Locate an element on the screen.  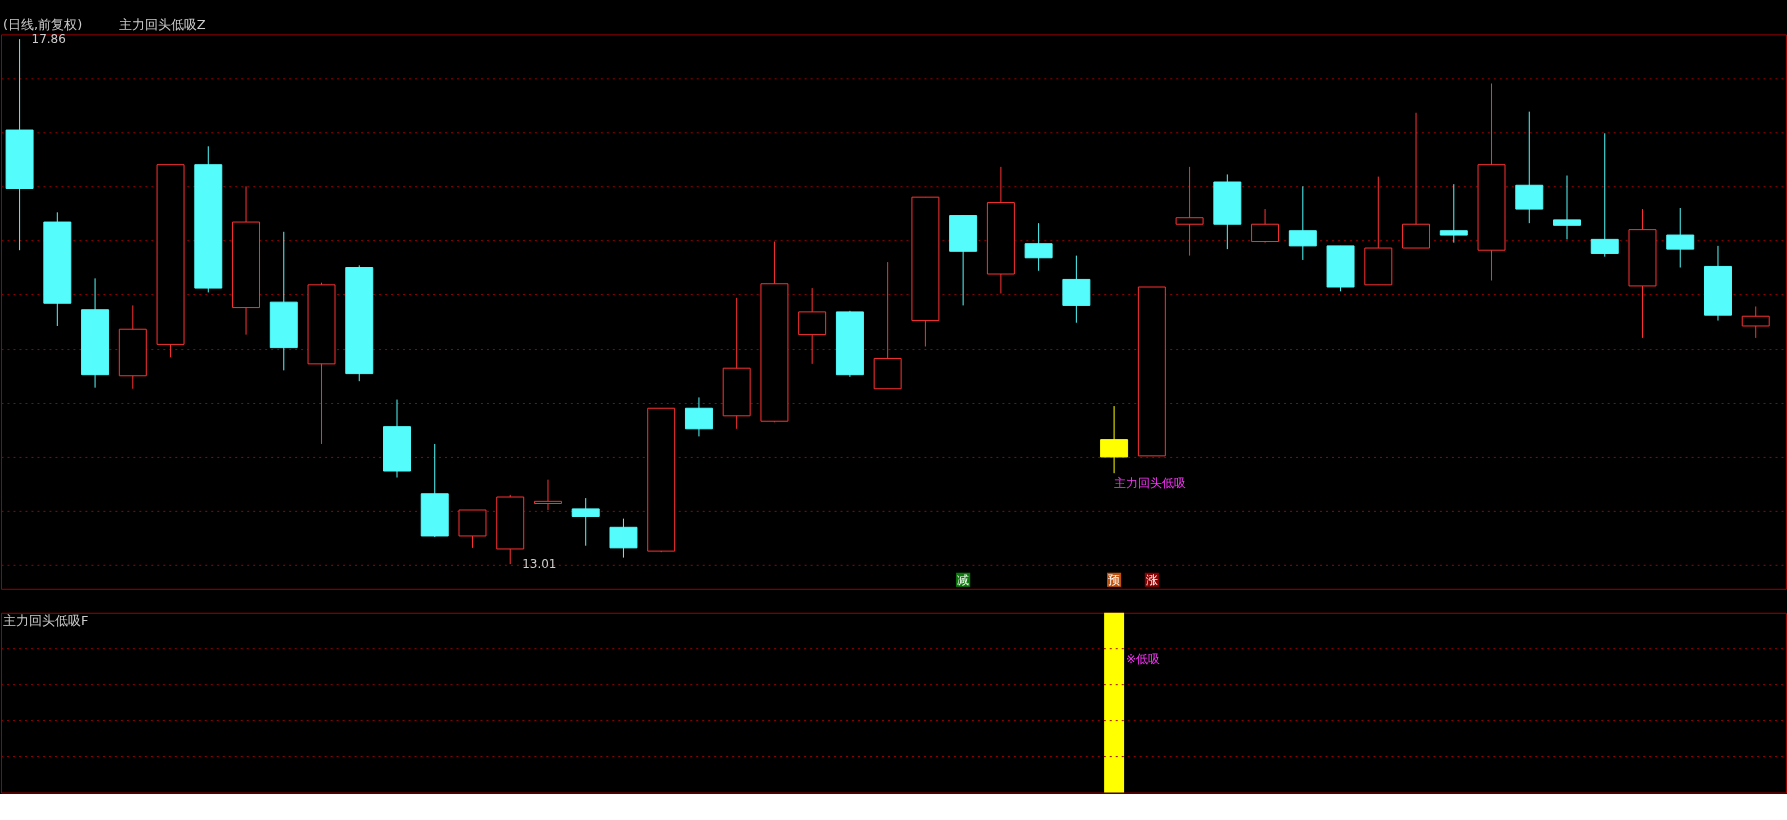
text: 预 is located at coordinates (1114, 579).